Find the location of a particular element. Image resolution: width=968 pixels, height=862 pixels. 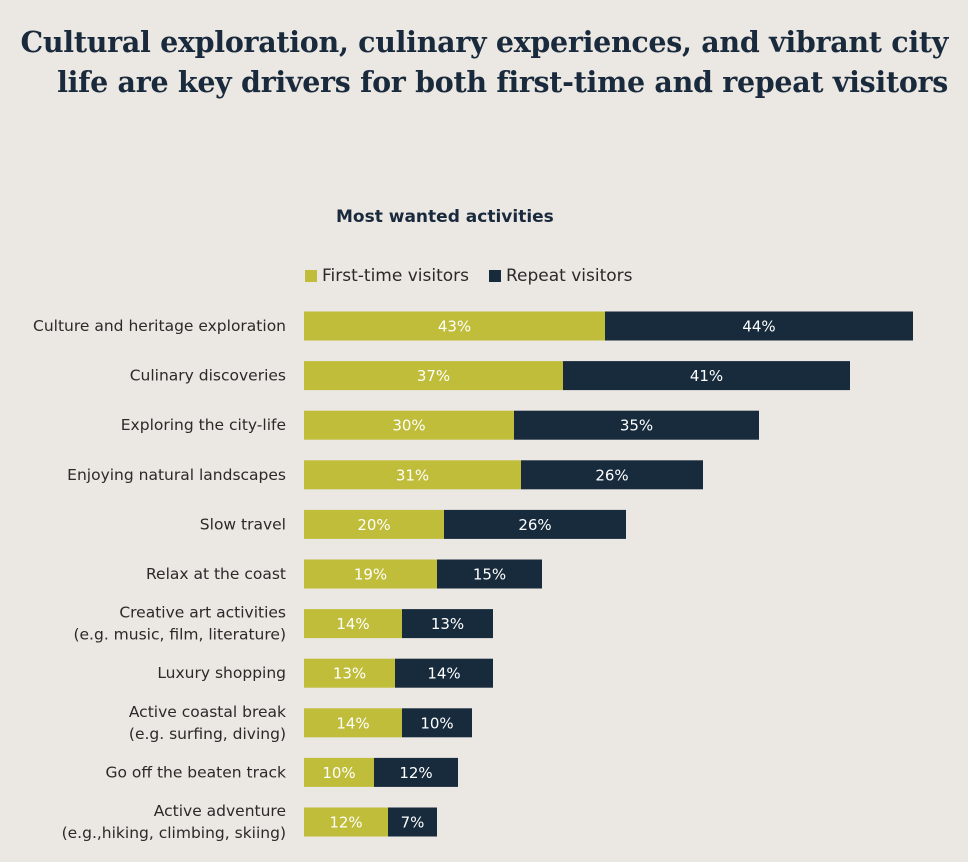

category-label-line: Culinary discoveries is located at coordinates (208, 376).